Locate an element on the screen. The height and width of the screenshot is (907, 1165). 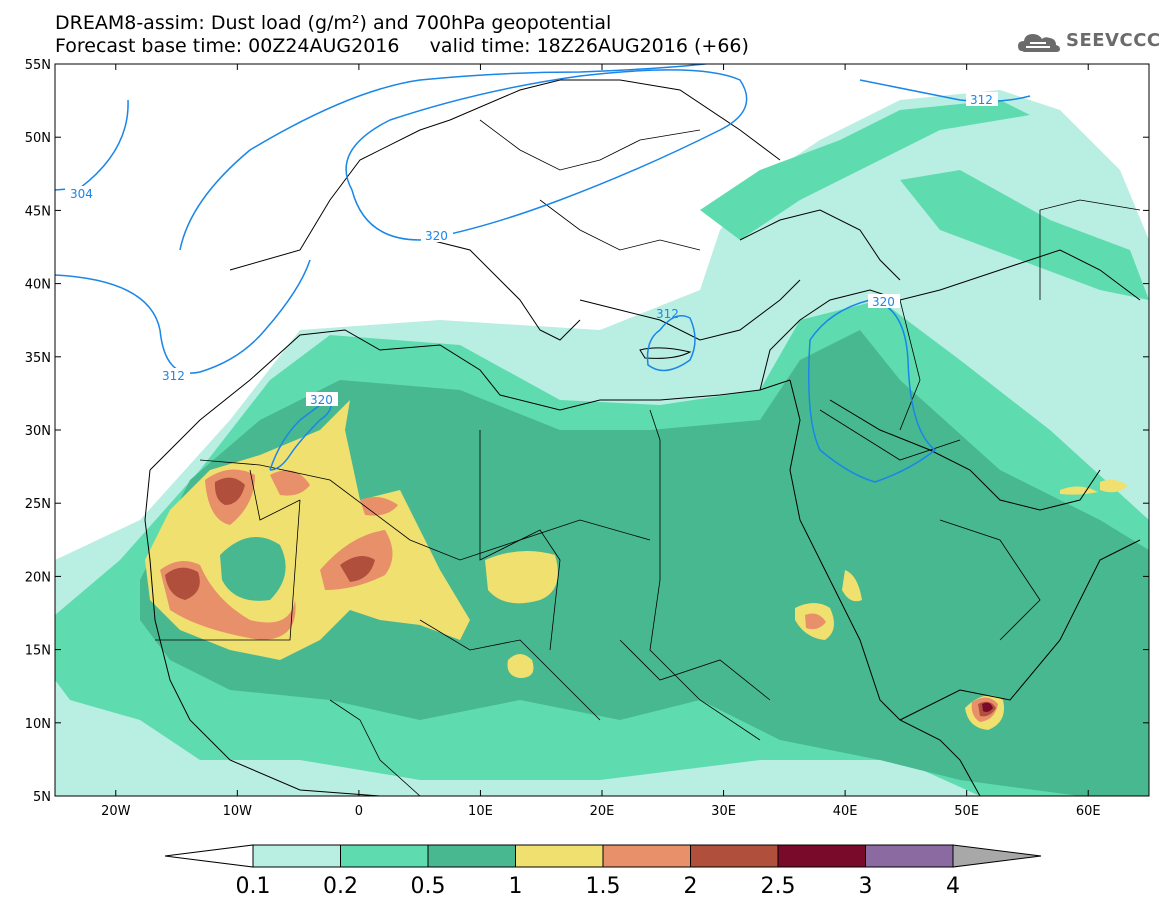
lon-label: 60E is located at coordinates (1088, 811).